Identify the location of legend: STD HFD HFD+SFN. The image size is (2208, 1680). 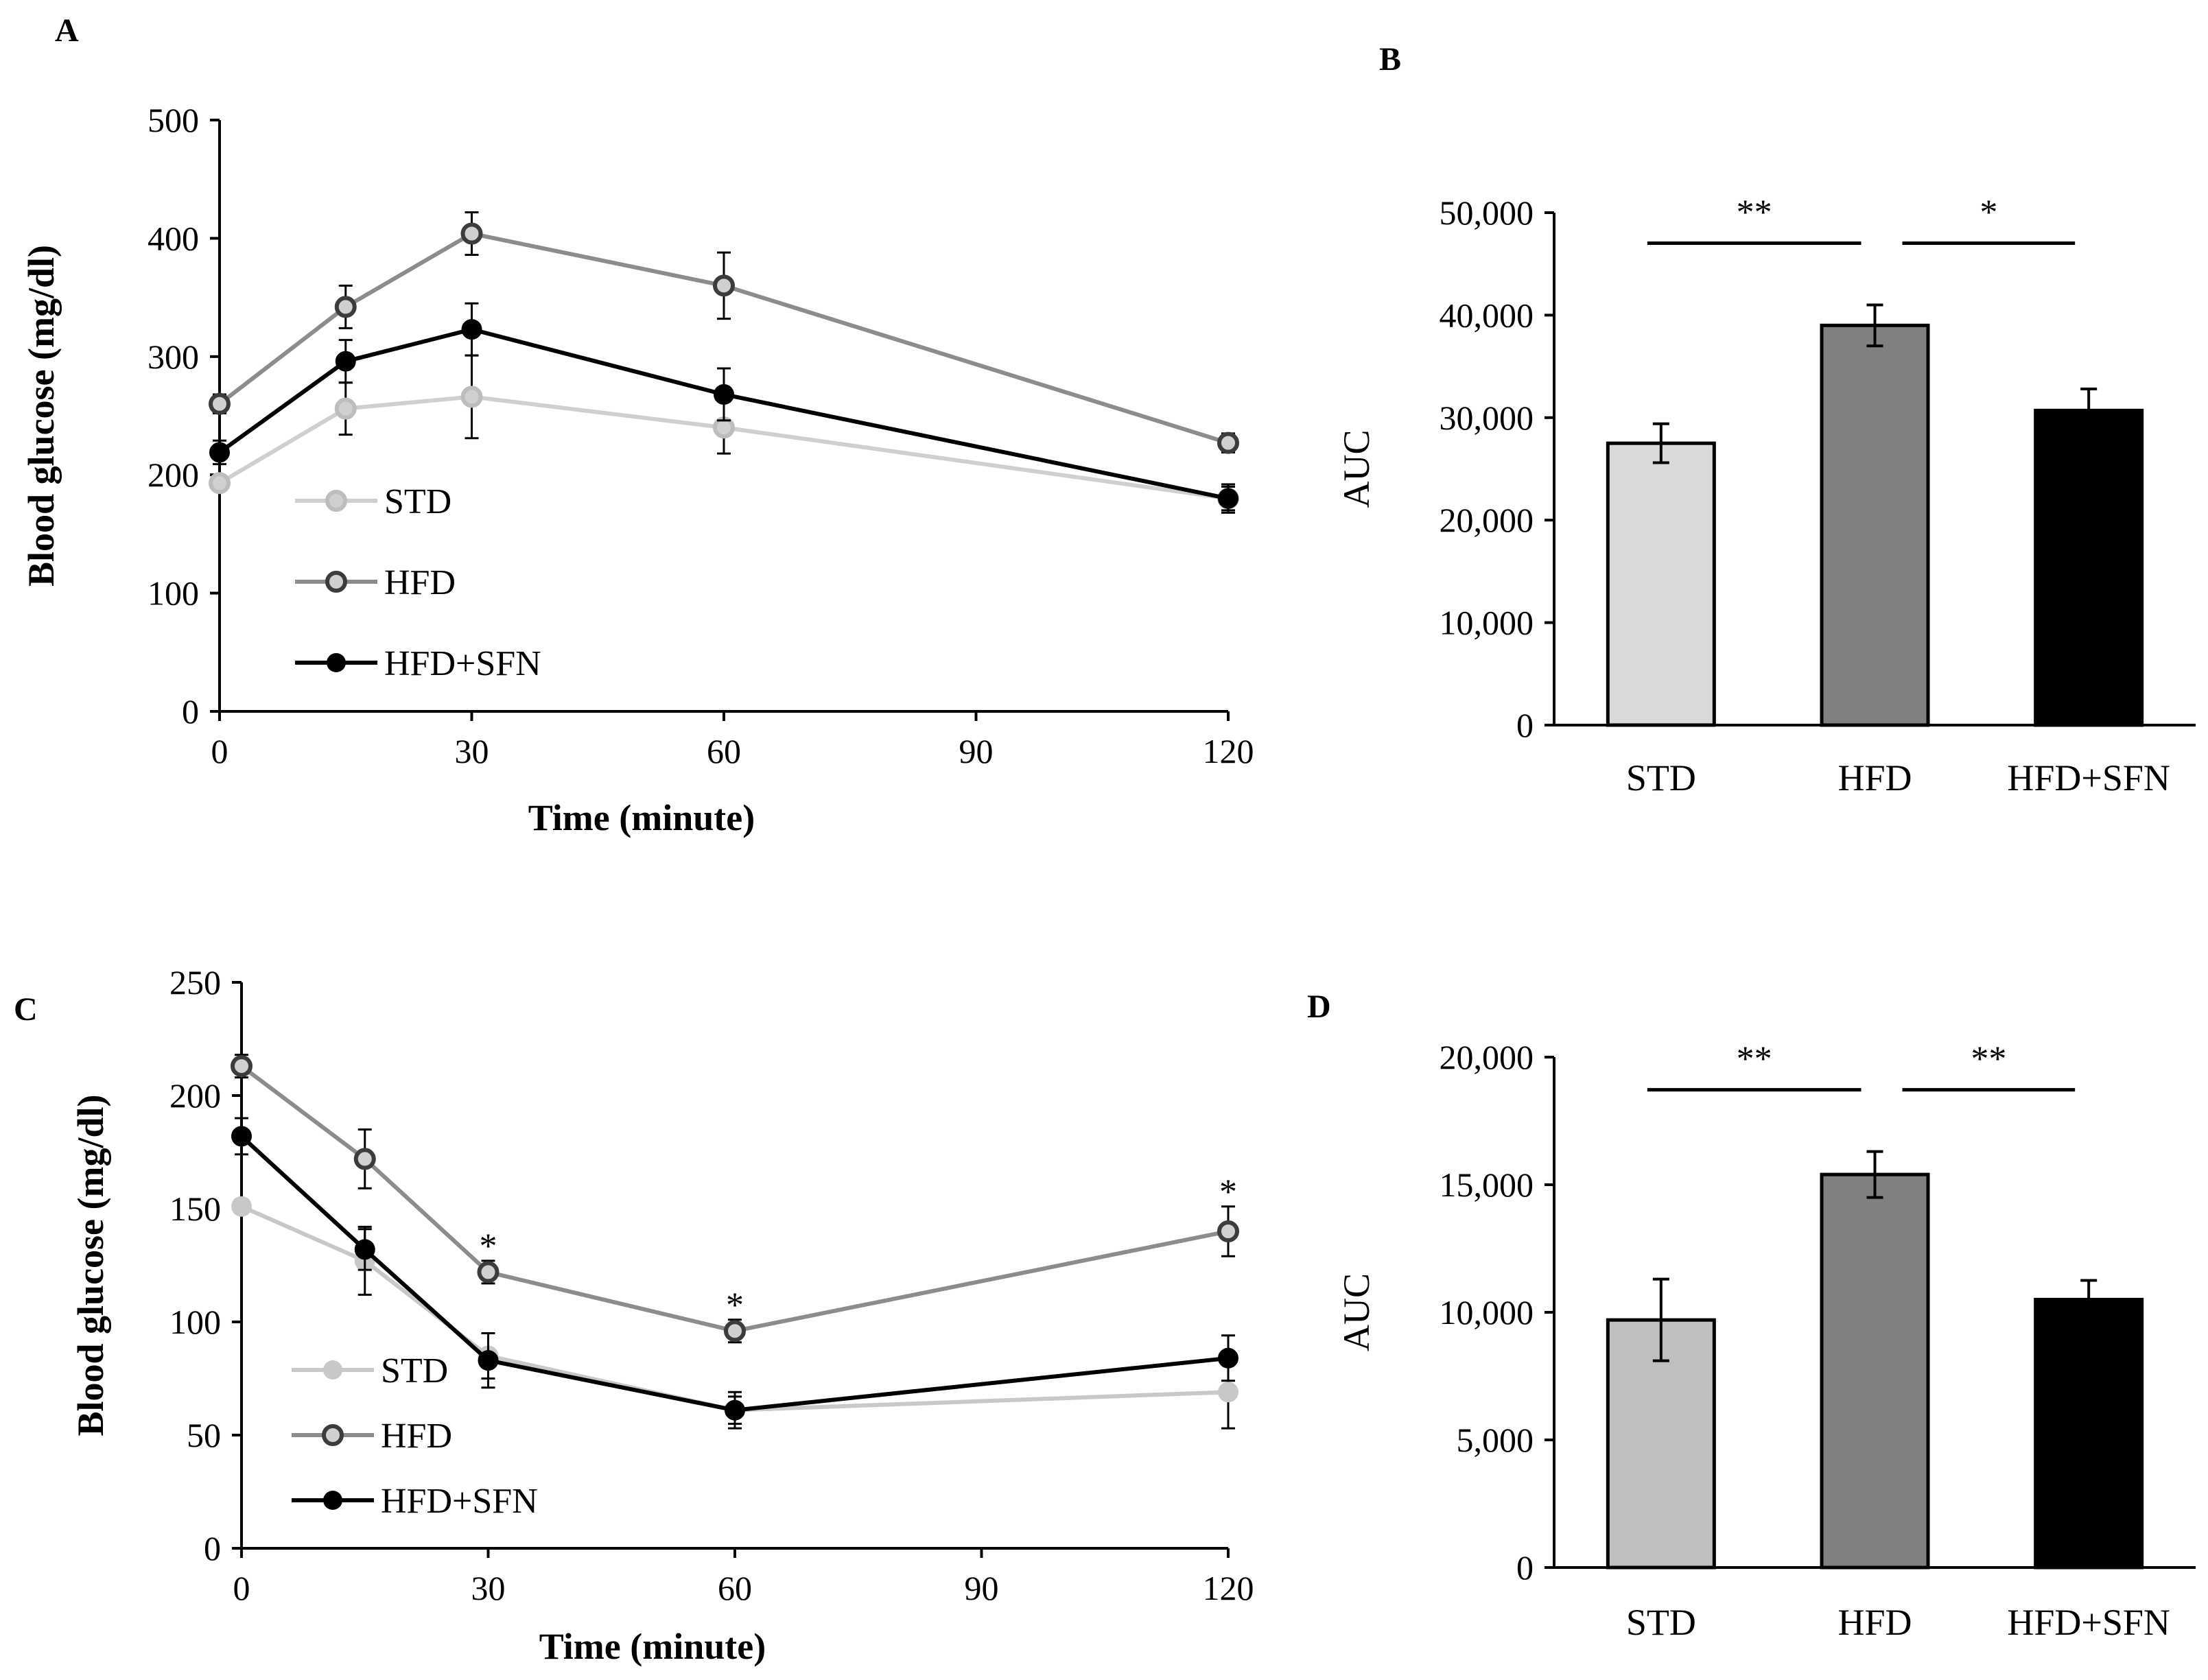
(418, 582).